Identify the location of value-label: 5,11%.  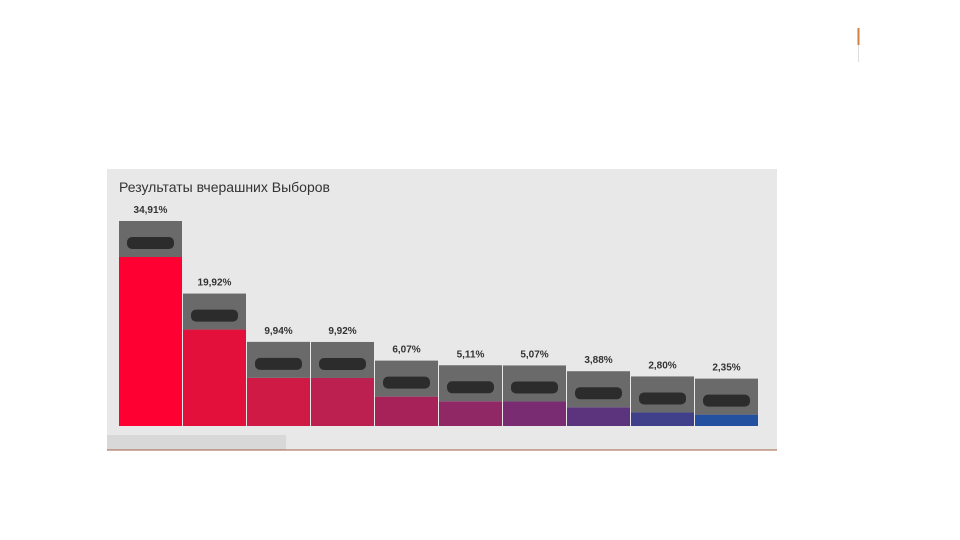
(471, 354).